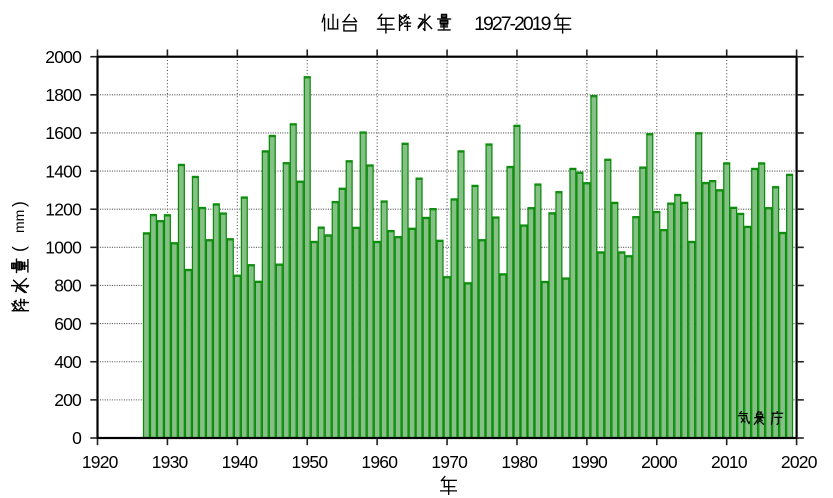 This screenshot has height=498, width=833. Describe the element at coordinates (19, 221) in the screenshot. I see `svg-text: mm` at that location.